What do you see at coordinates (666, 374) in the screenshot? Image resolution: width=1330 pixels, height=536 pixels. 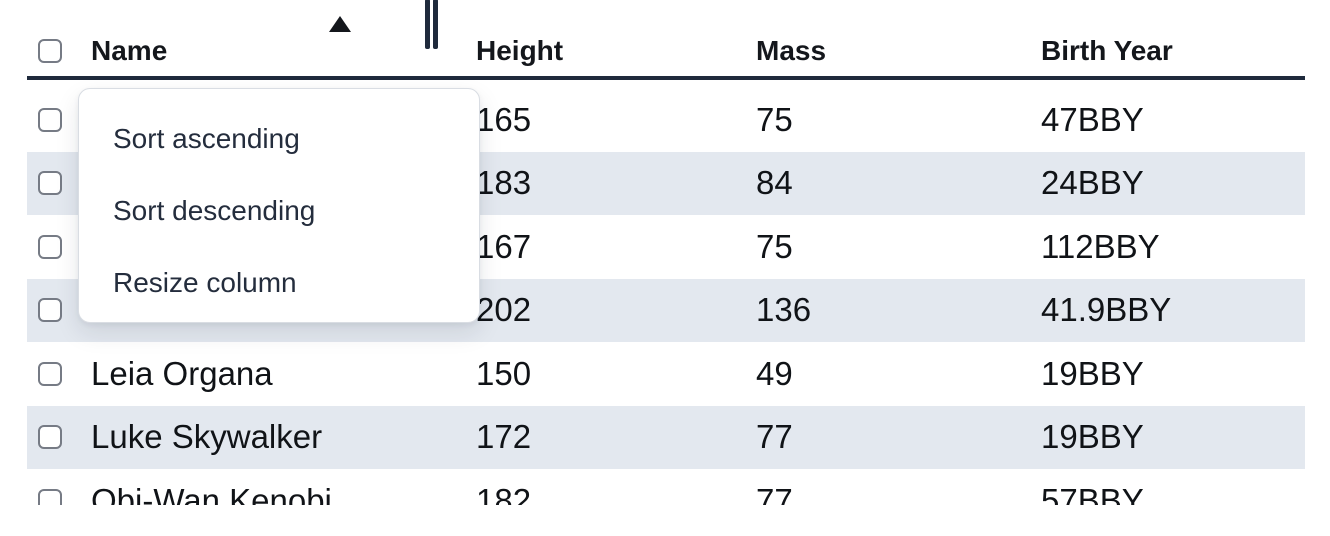 I see `table-row: Leia Organa 150 49 19BBY` at bounding box center [666, 374].